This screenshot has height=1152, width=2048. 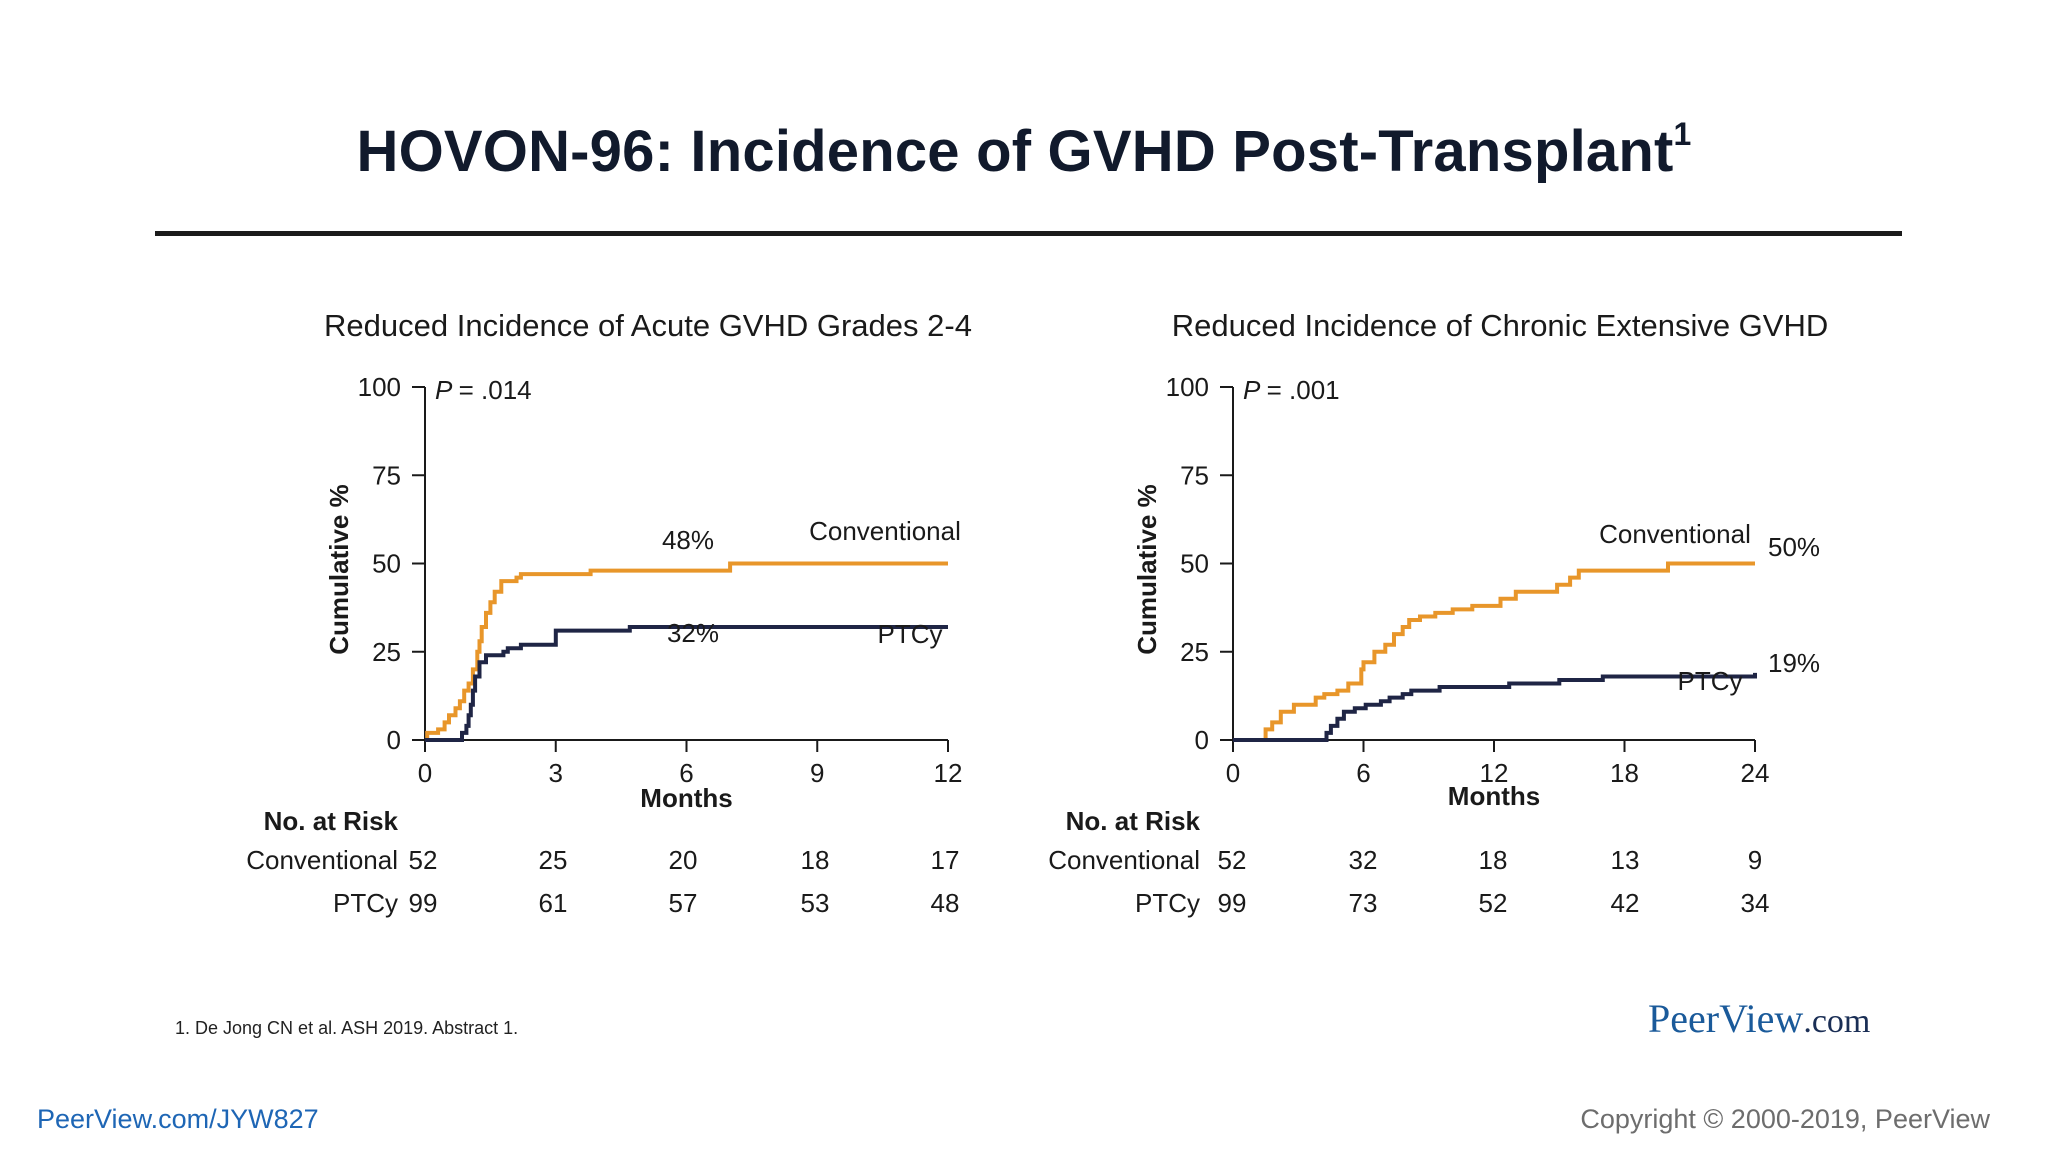 What do you see at coordinates (815, 903) in the screenshot?
I see `risk-value: 53` at bounding box center [815, 903].